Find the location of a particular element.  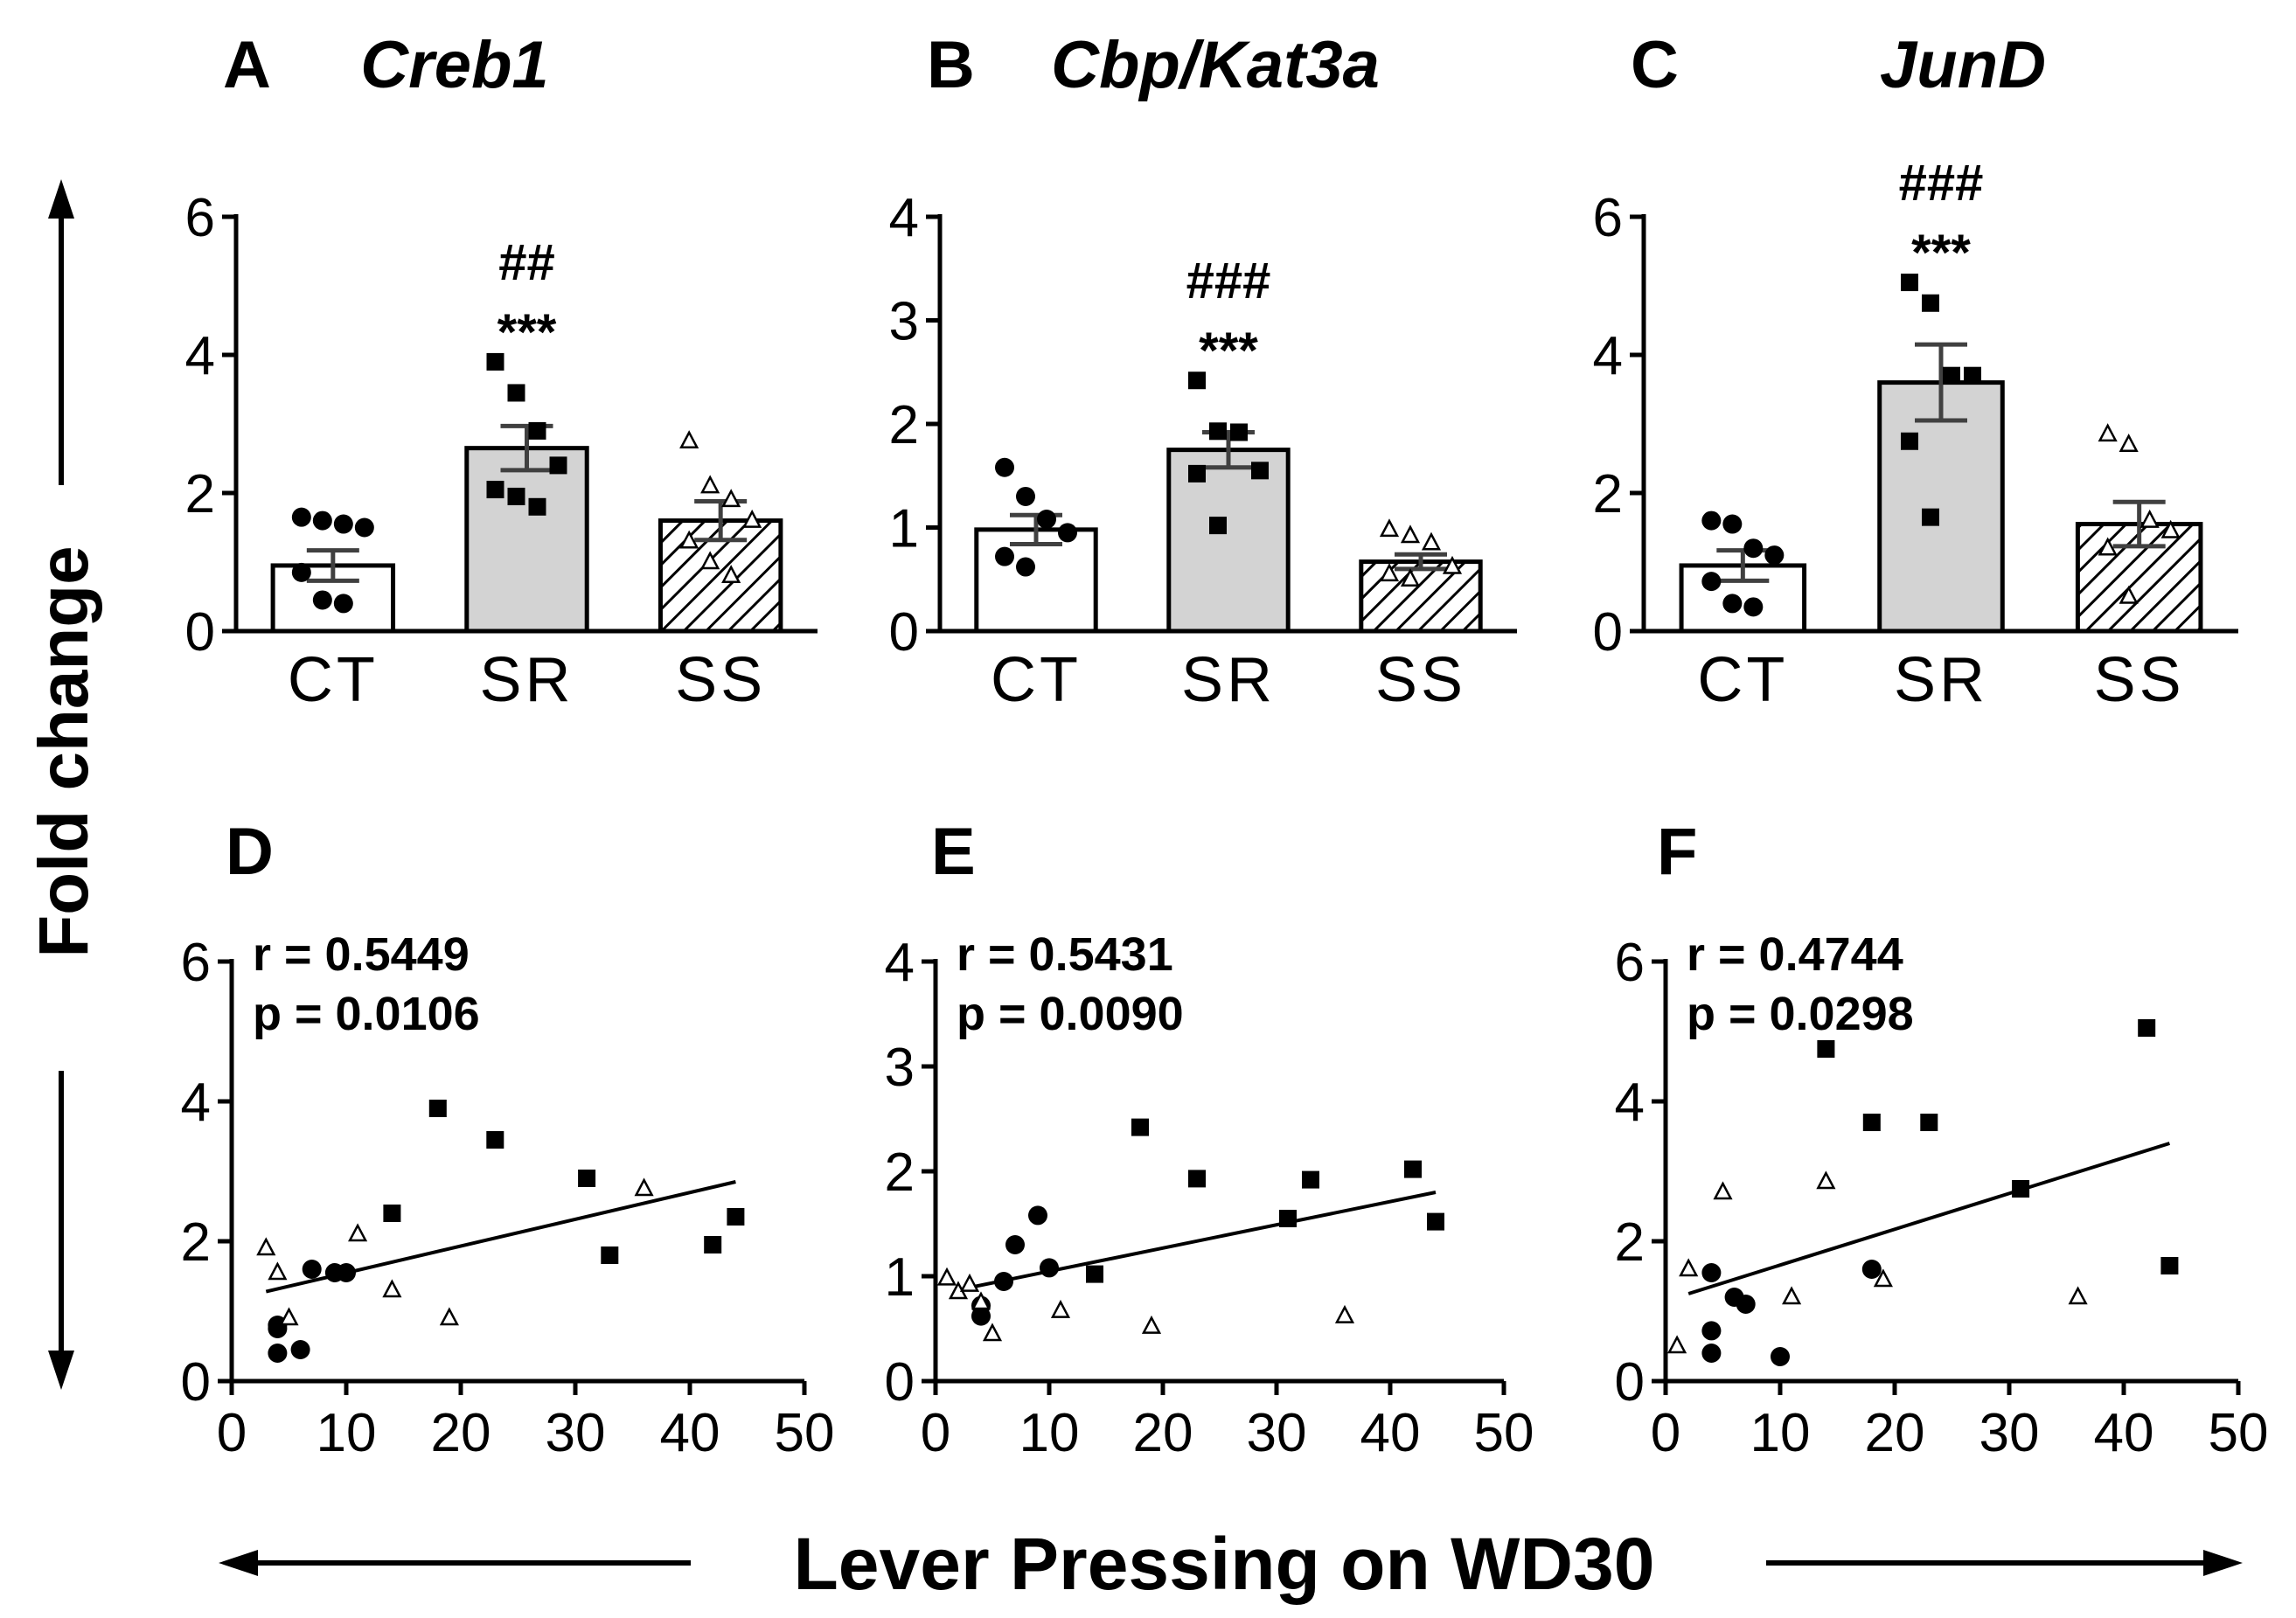

x-axis-label-group: Lever Pressing on WD30 is located at coordinates (1231, 1564).